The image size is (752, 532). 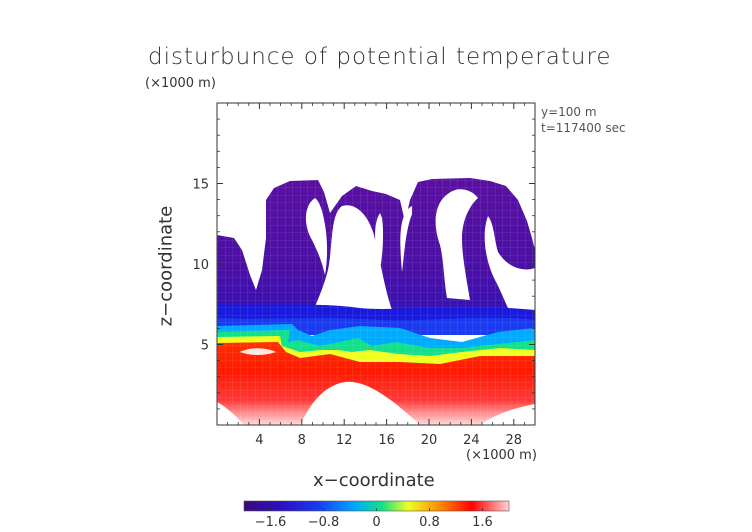 I want to click on y-tick-label: 10, so click(x=200, y=265).